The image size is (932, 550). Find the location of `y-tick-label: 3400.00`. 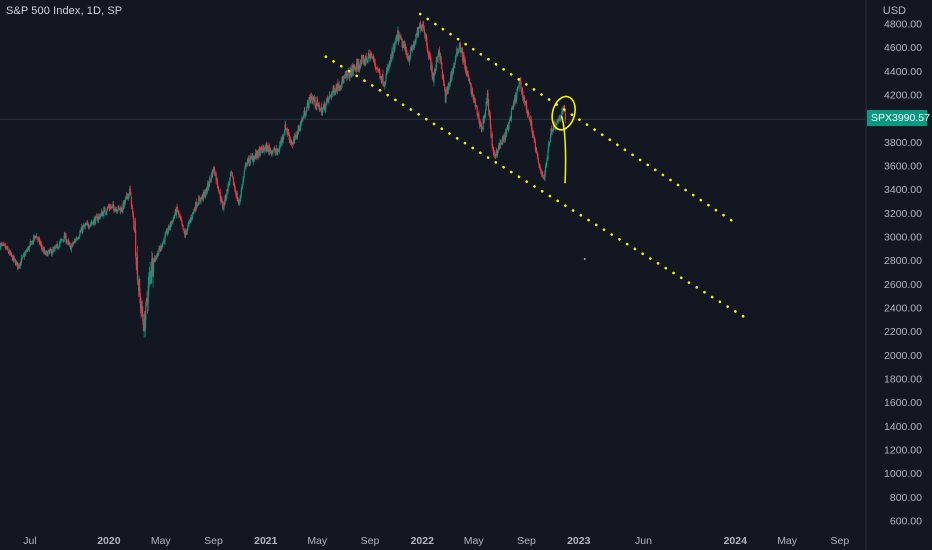

y-tick-label: 3400.00 is located at coordinates (903, 190).